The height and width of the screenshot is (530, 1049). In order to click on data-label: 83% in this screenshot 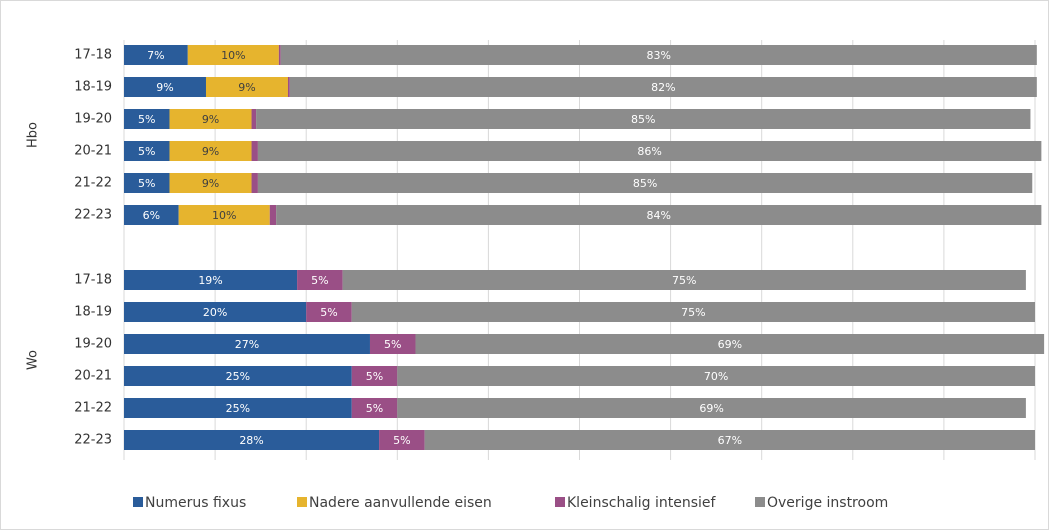, I will do `click(659, 55)`.